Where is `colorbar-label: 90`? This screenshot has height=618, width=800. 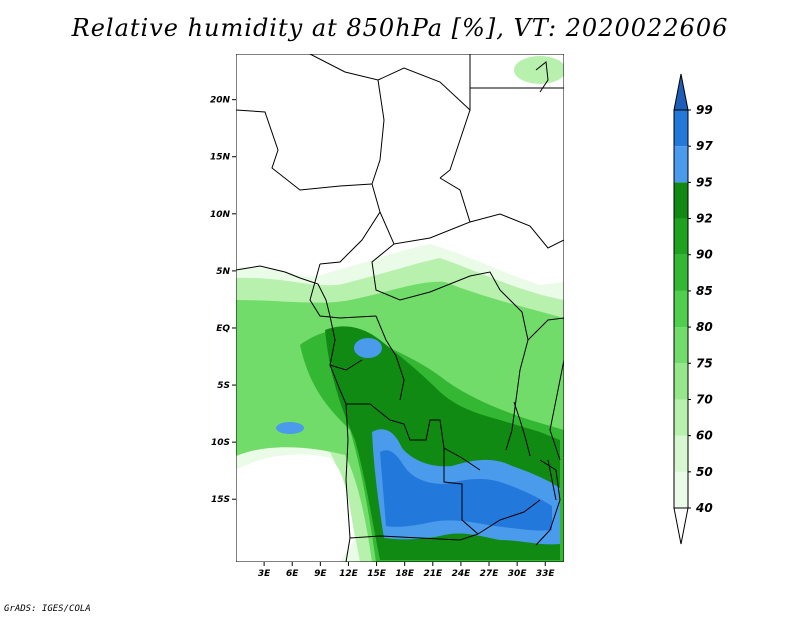 colorbar-label: 90 is located at coordinates (704, 255).